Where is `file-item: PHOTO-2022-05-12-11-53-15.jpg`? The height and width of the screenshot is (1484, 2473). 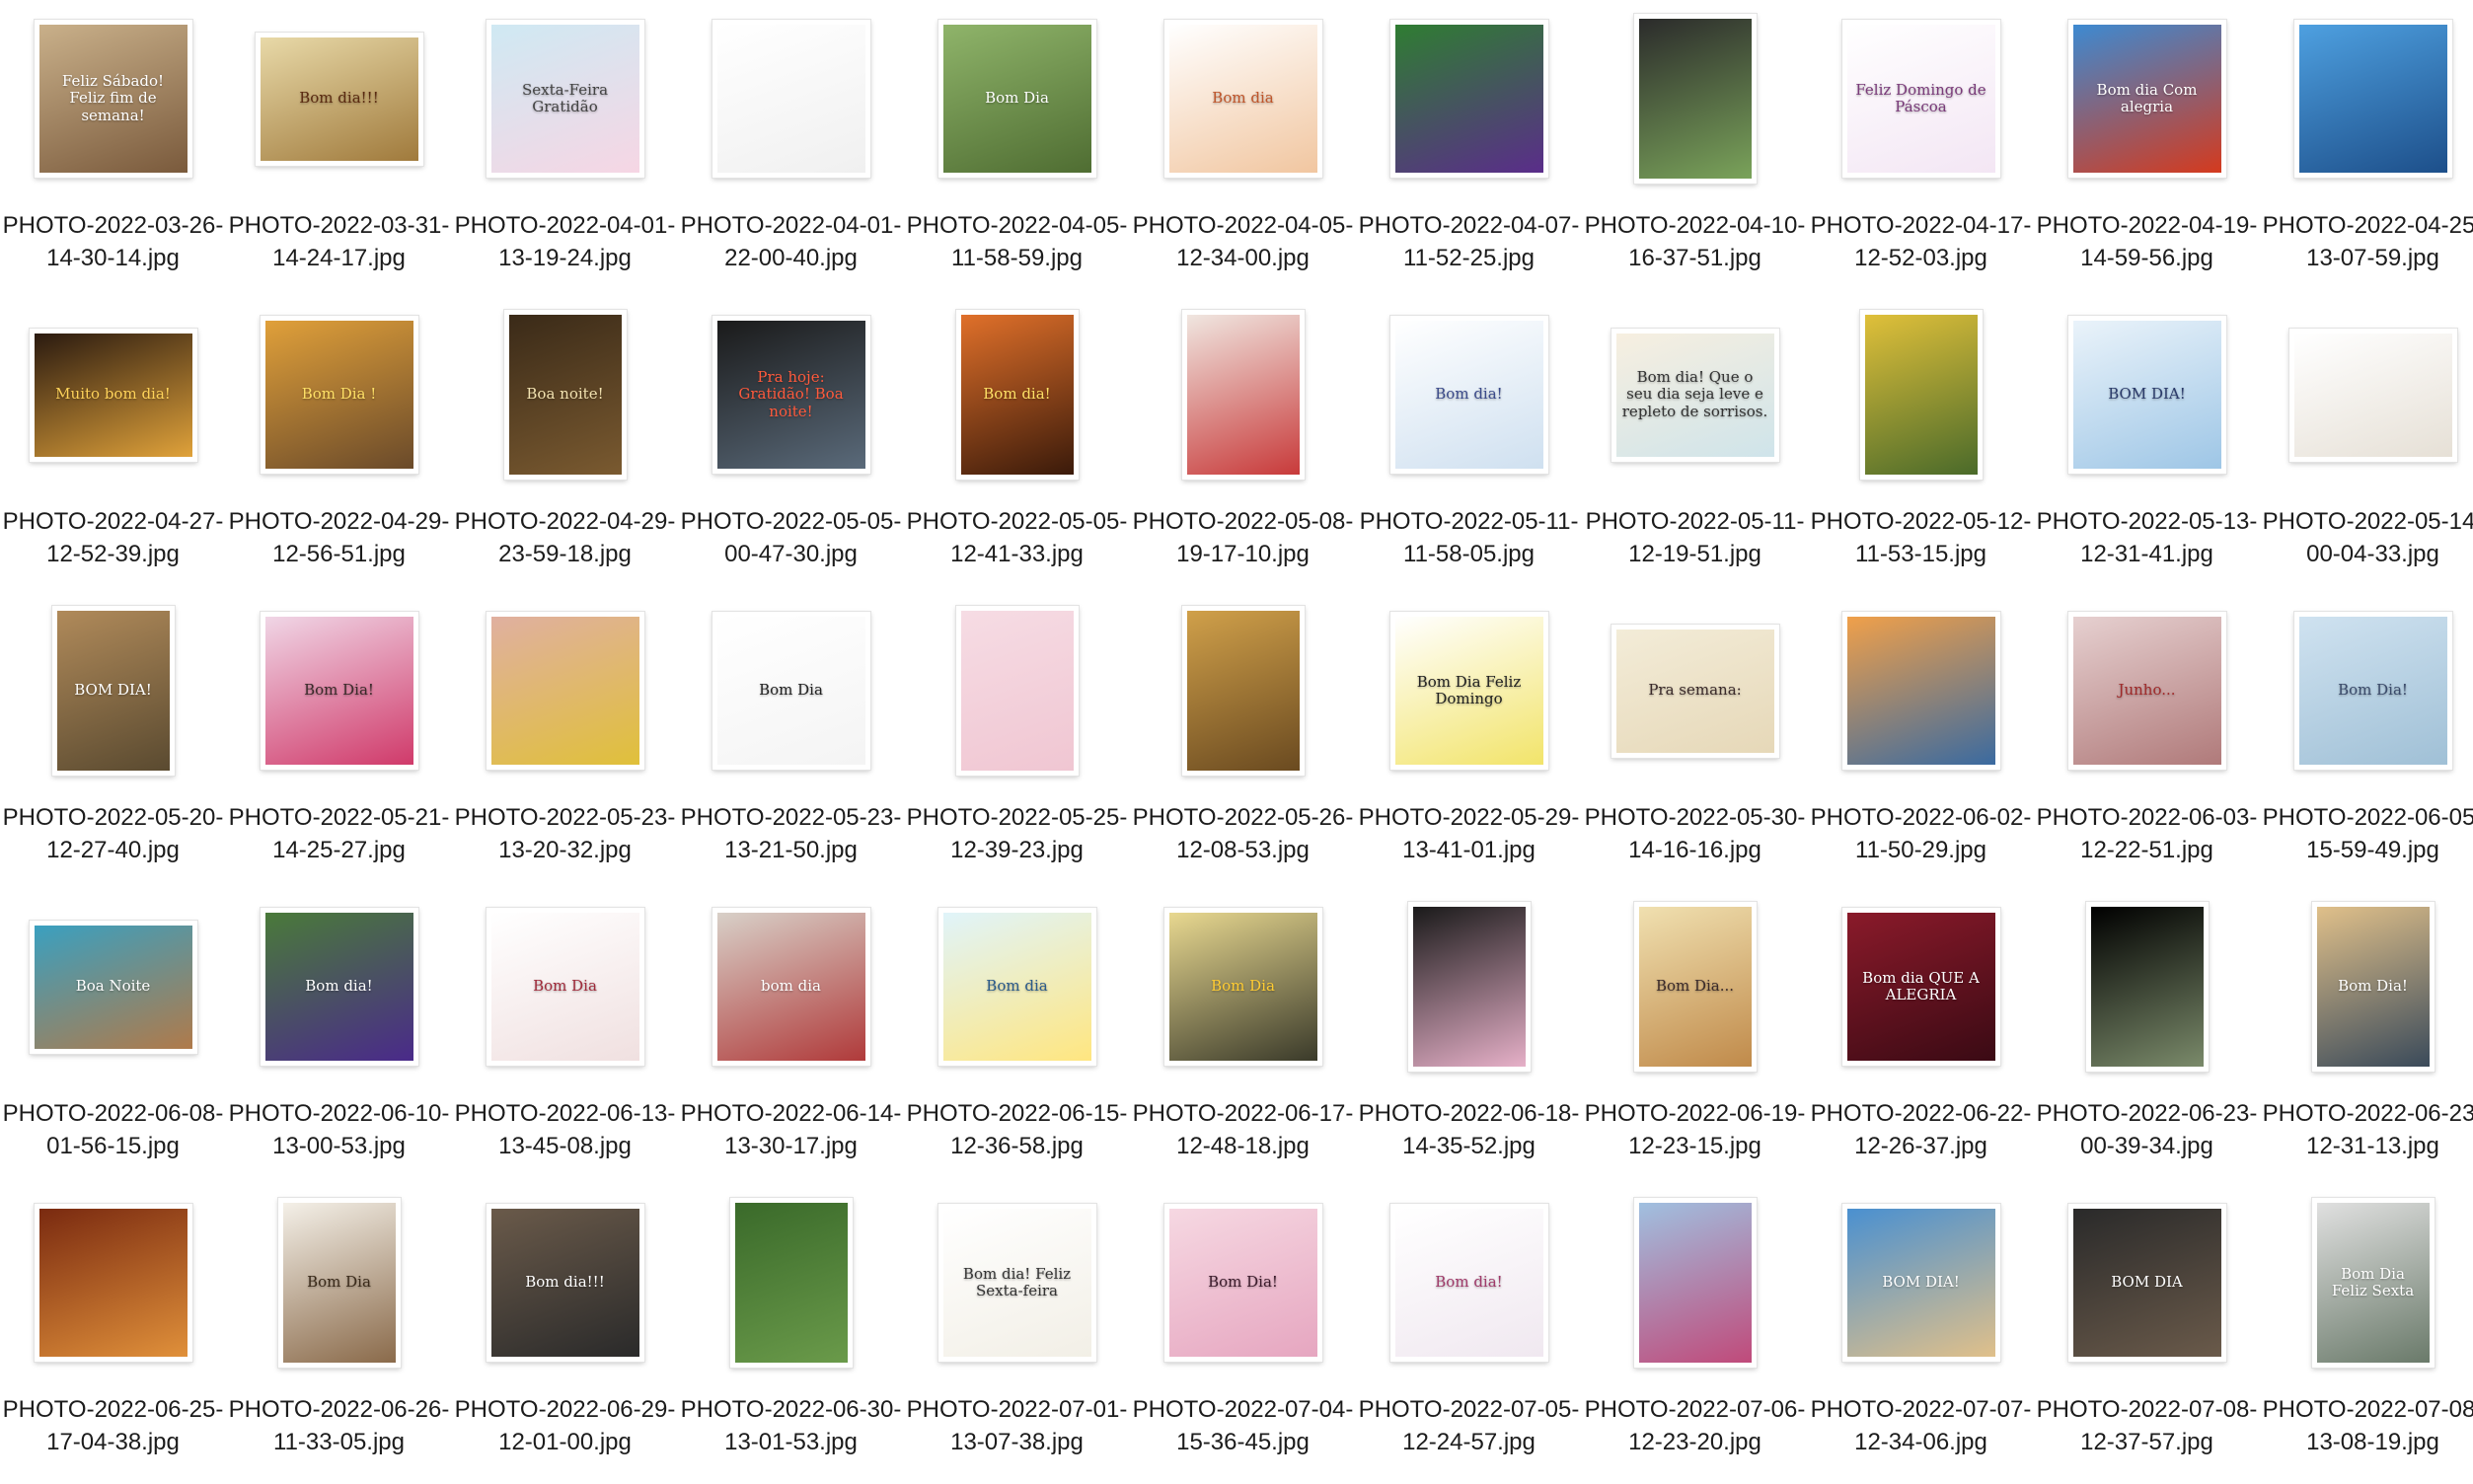 file-item: PHOTO-2022-05-12-11-53-15.jpg is located at coordinates (1921, 444).